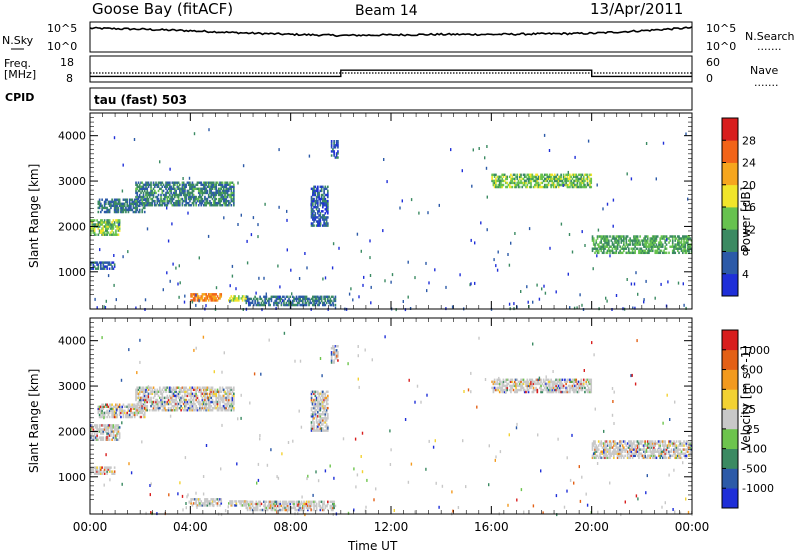 The height and width of the screenshot is (554, 800). Describe the element at coordinates (72, 181) in the screenshot. I see `ytick-label-2: 3000` at that location.